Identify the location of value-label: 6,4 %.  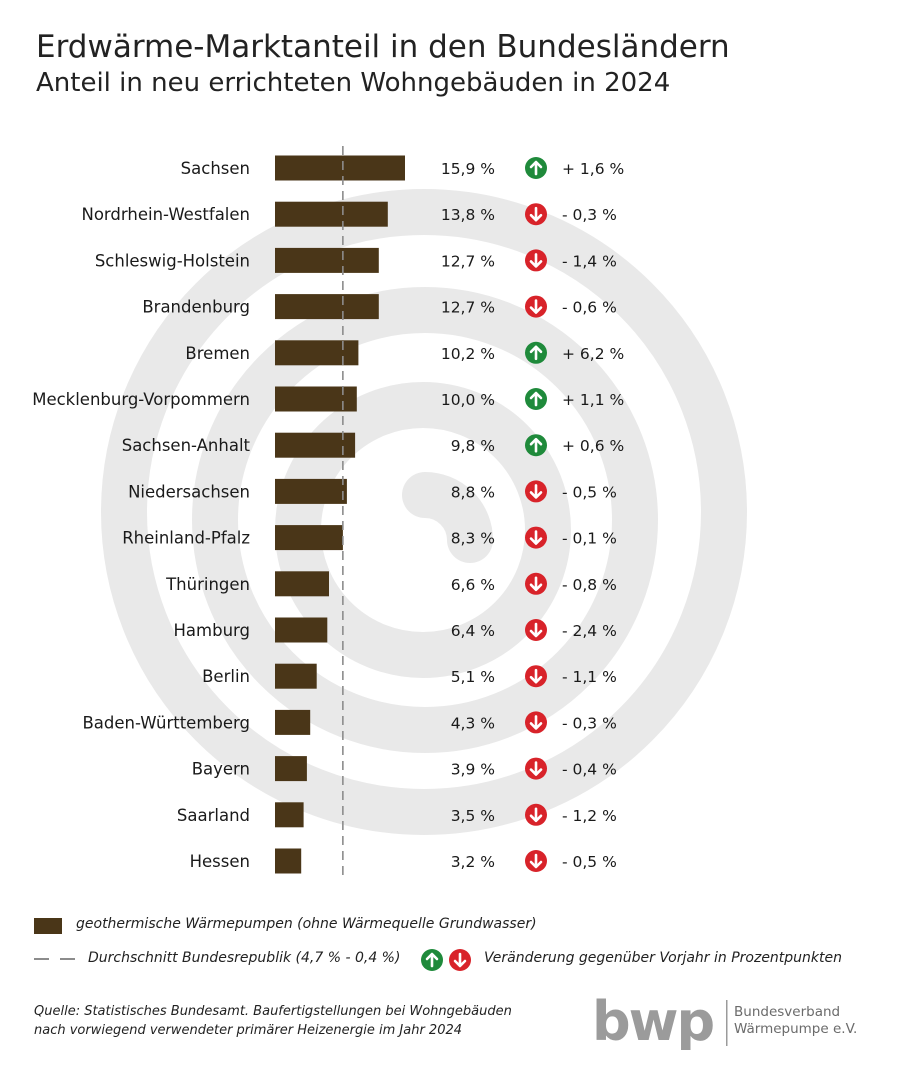
(473, 631).